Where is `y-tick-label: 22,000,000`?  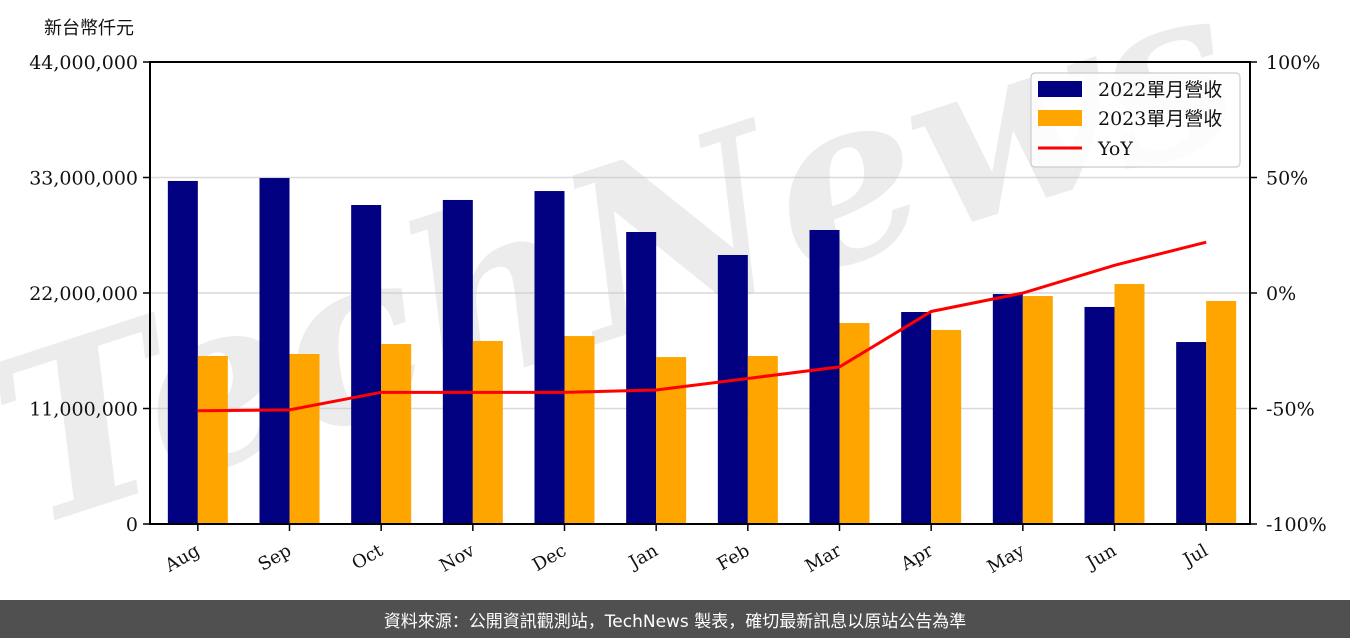 y-tick-label: 22,000,000 is located at coordinates (83, 294).